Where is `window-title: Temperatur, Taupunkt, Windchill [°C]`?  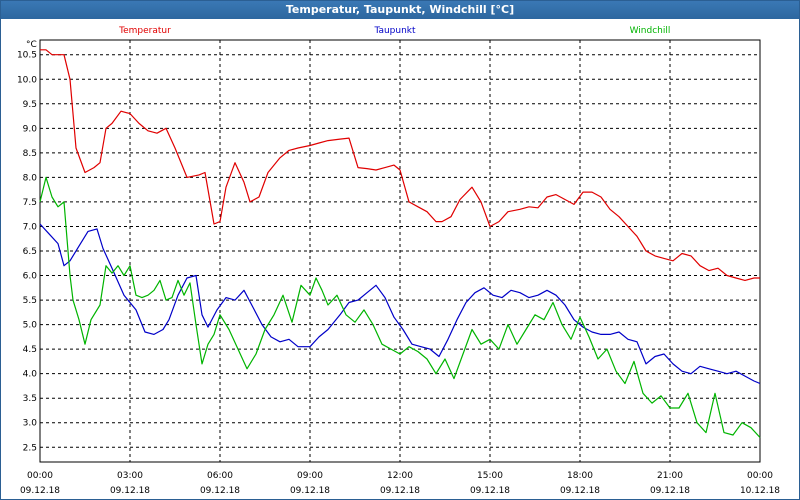
window-title: Temperatur, Taupunkt, Windchill [°C] is located at coordinates (400, 10).